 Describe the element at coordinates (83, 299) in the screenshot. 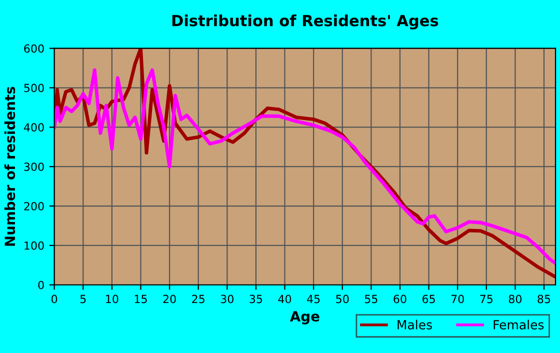

I see `x-tick-label: 5` at that location.